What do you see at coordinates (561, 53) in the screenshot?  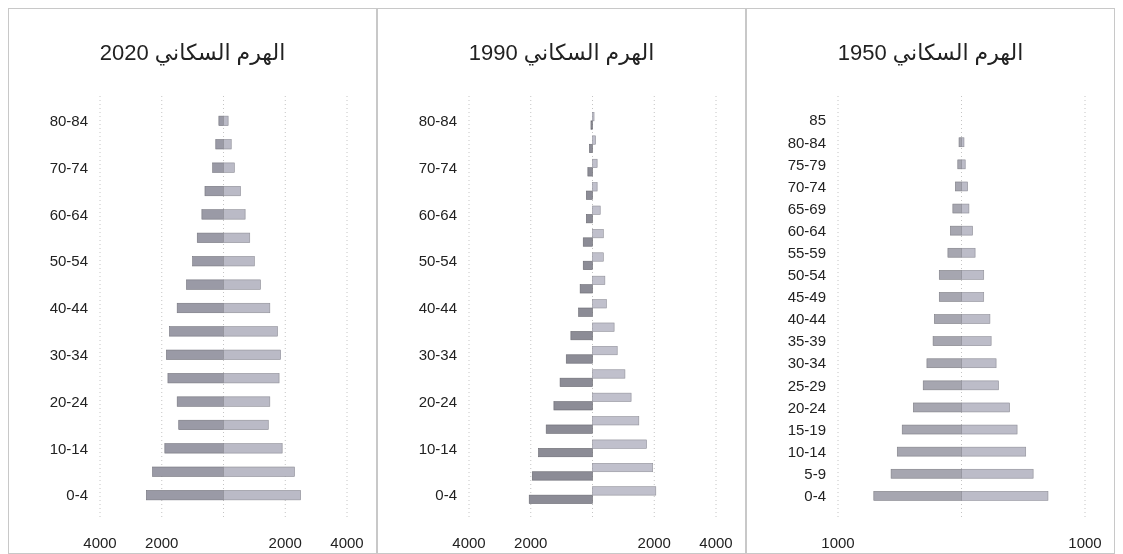 I see `chart-title: الهرم السكاني 1990` at bounding box center [561, 53].